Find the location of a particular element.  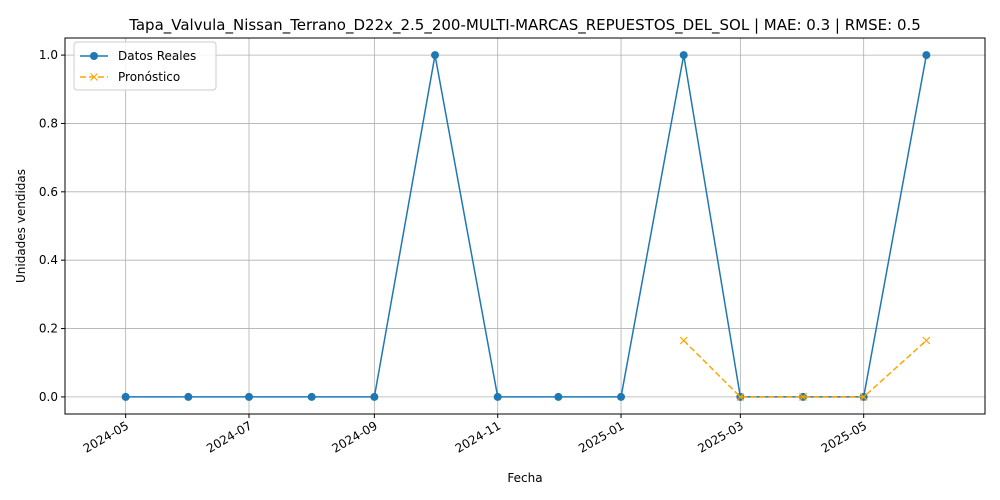

x-tick-label: 2024-09 is located at coordinates (354, 436).